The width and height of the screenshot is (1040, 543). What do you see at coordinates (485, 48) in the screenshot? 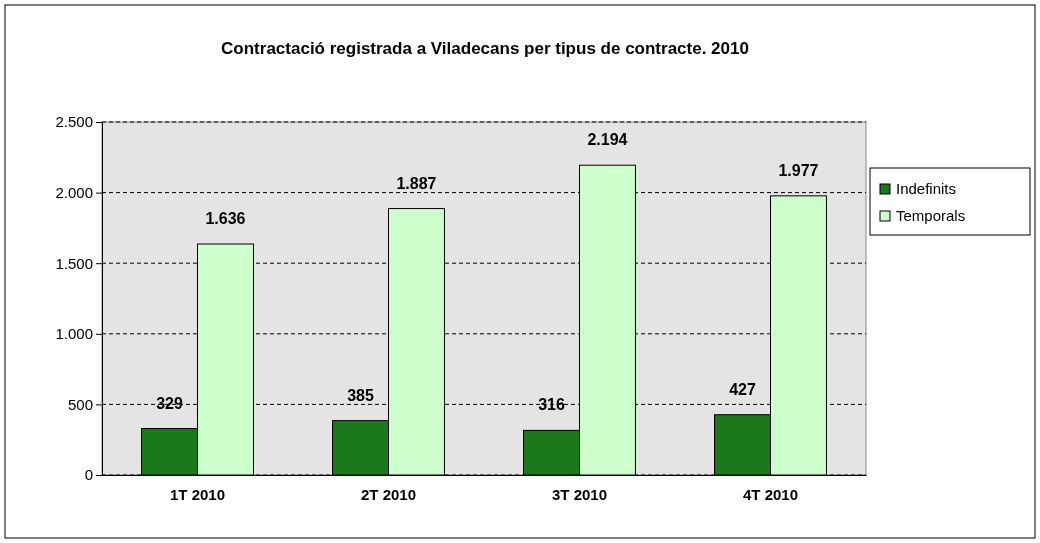
I see `chart-title: Contractació registrada a Viladecans per tipus de contracte. 2010` at bounding box center [485, 48].